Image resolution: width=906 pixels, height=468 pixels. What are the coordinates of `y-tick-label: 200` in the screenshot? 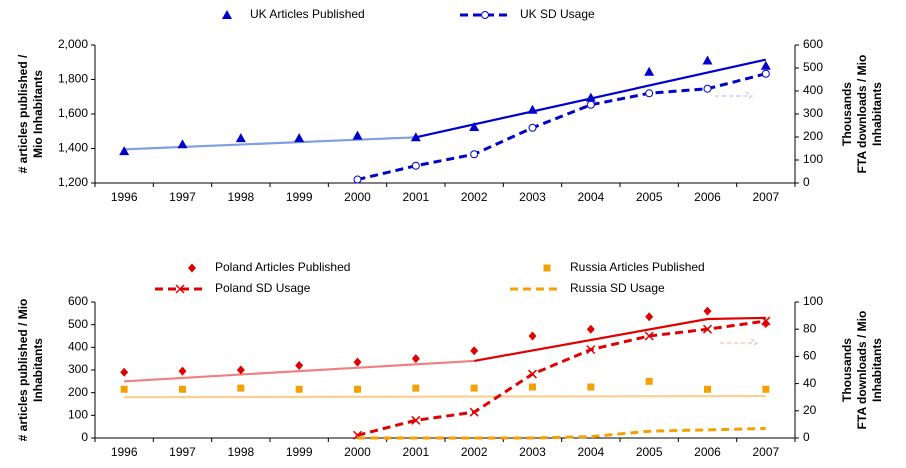 It's located at (78, 392).